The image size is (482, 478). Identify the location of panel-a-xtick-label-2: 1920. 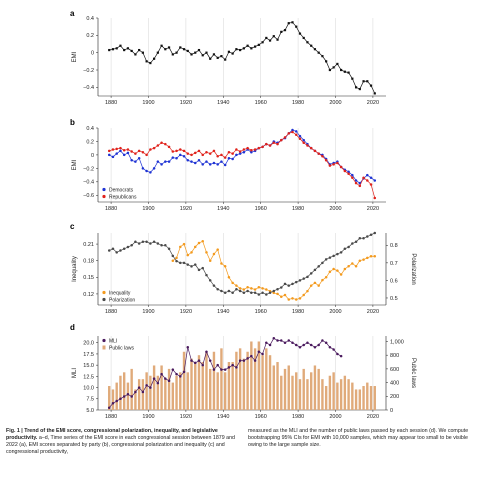
(186, 103).